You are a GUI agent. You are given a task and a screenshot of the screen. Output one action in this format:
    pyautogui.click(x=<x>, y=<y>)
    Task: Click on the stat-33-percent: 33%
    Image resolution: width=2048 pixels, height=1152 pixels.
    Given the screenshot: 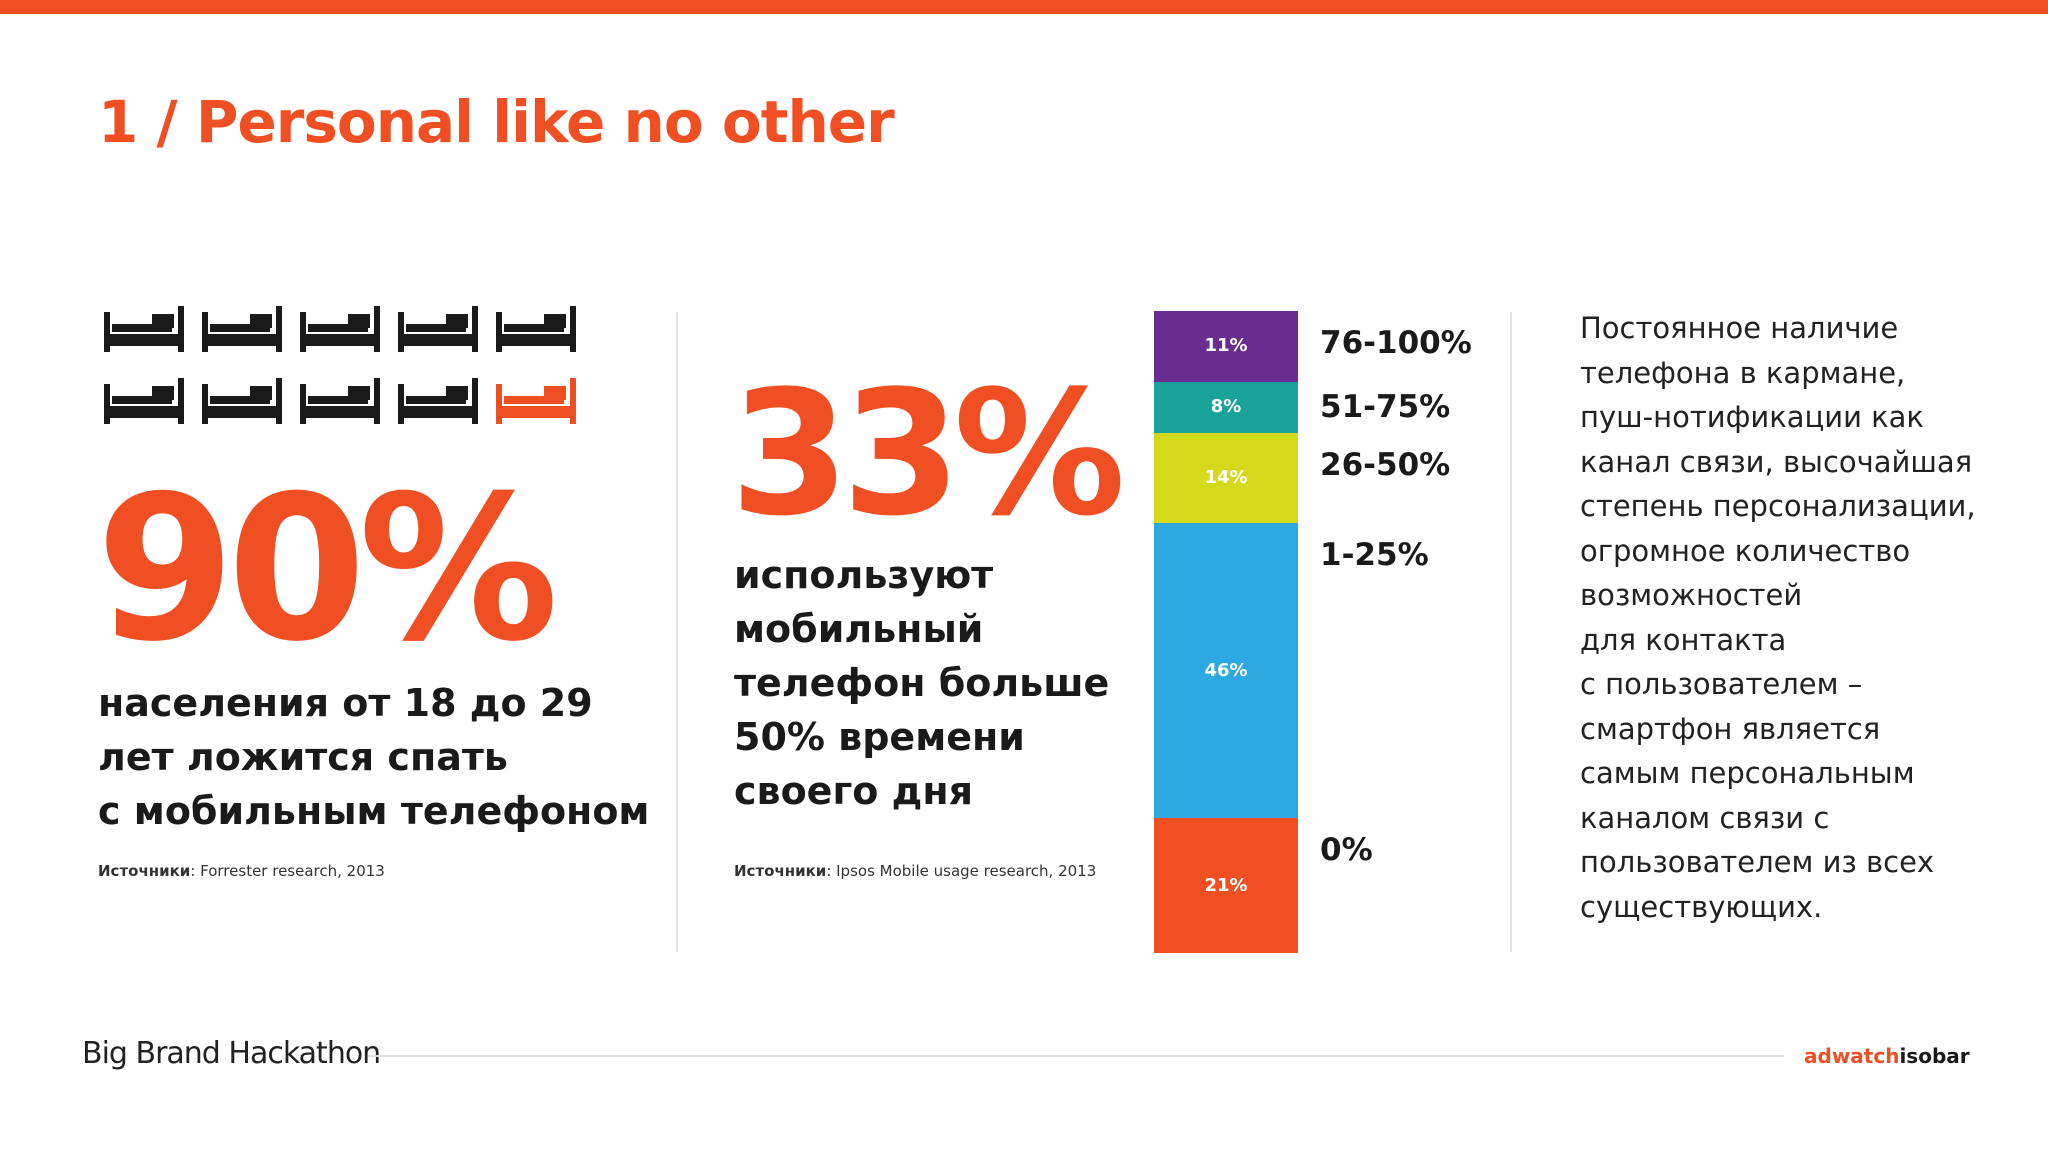 What is the action you would take?
    pyautogui.click(x=928, y=453)
    